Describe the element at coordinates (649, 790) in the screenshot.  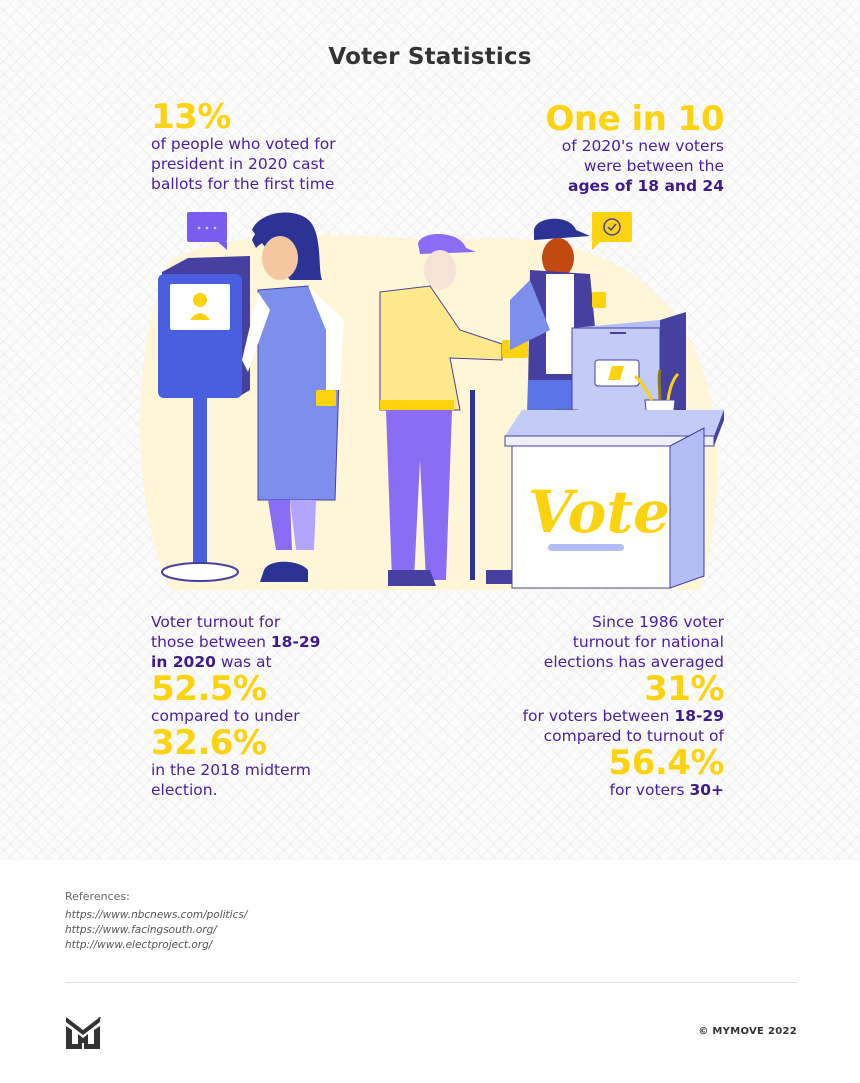
I see `stat-text: for voters` at that location.